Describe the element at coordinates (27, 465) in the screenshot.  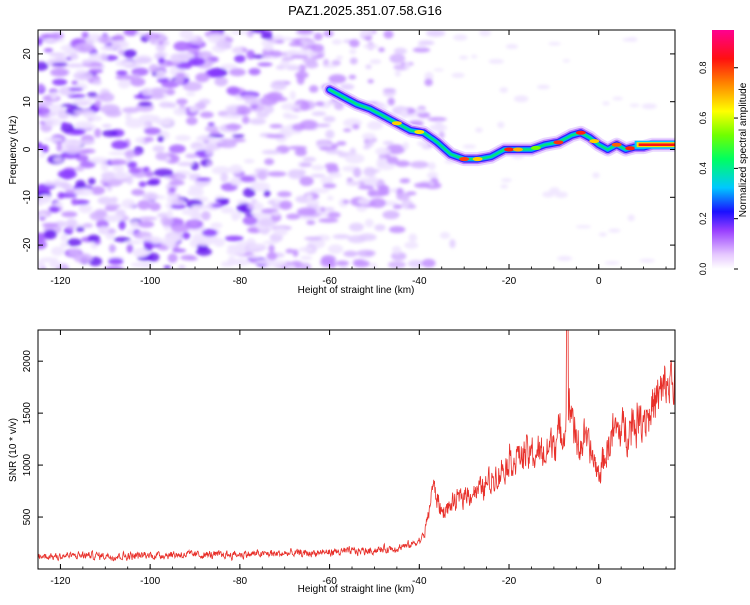
I see `snr-ytick-label: 1000` at that location.